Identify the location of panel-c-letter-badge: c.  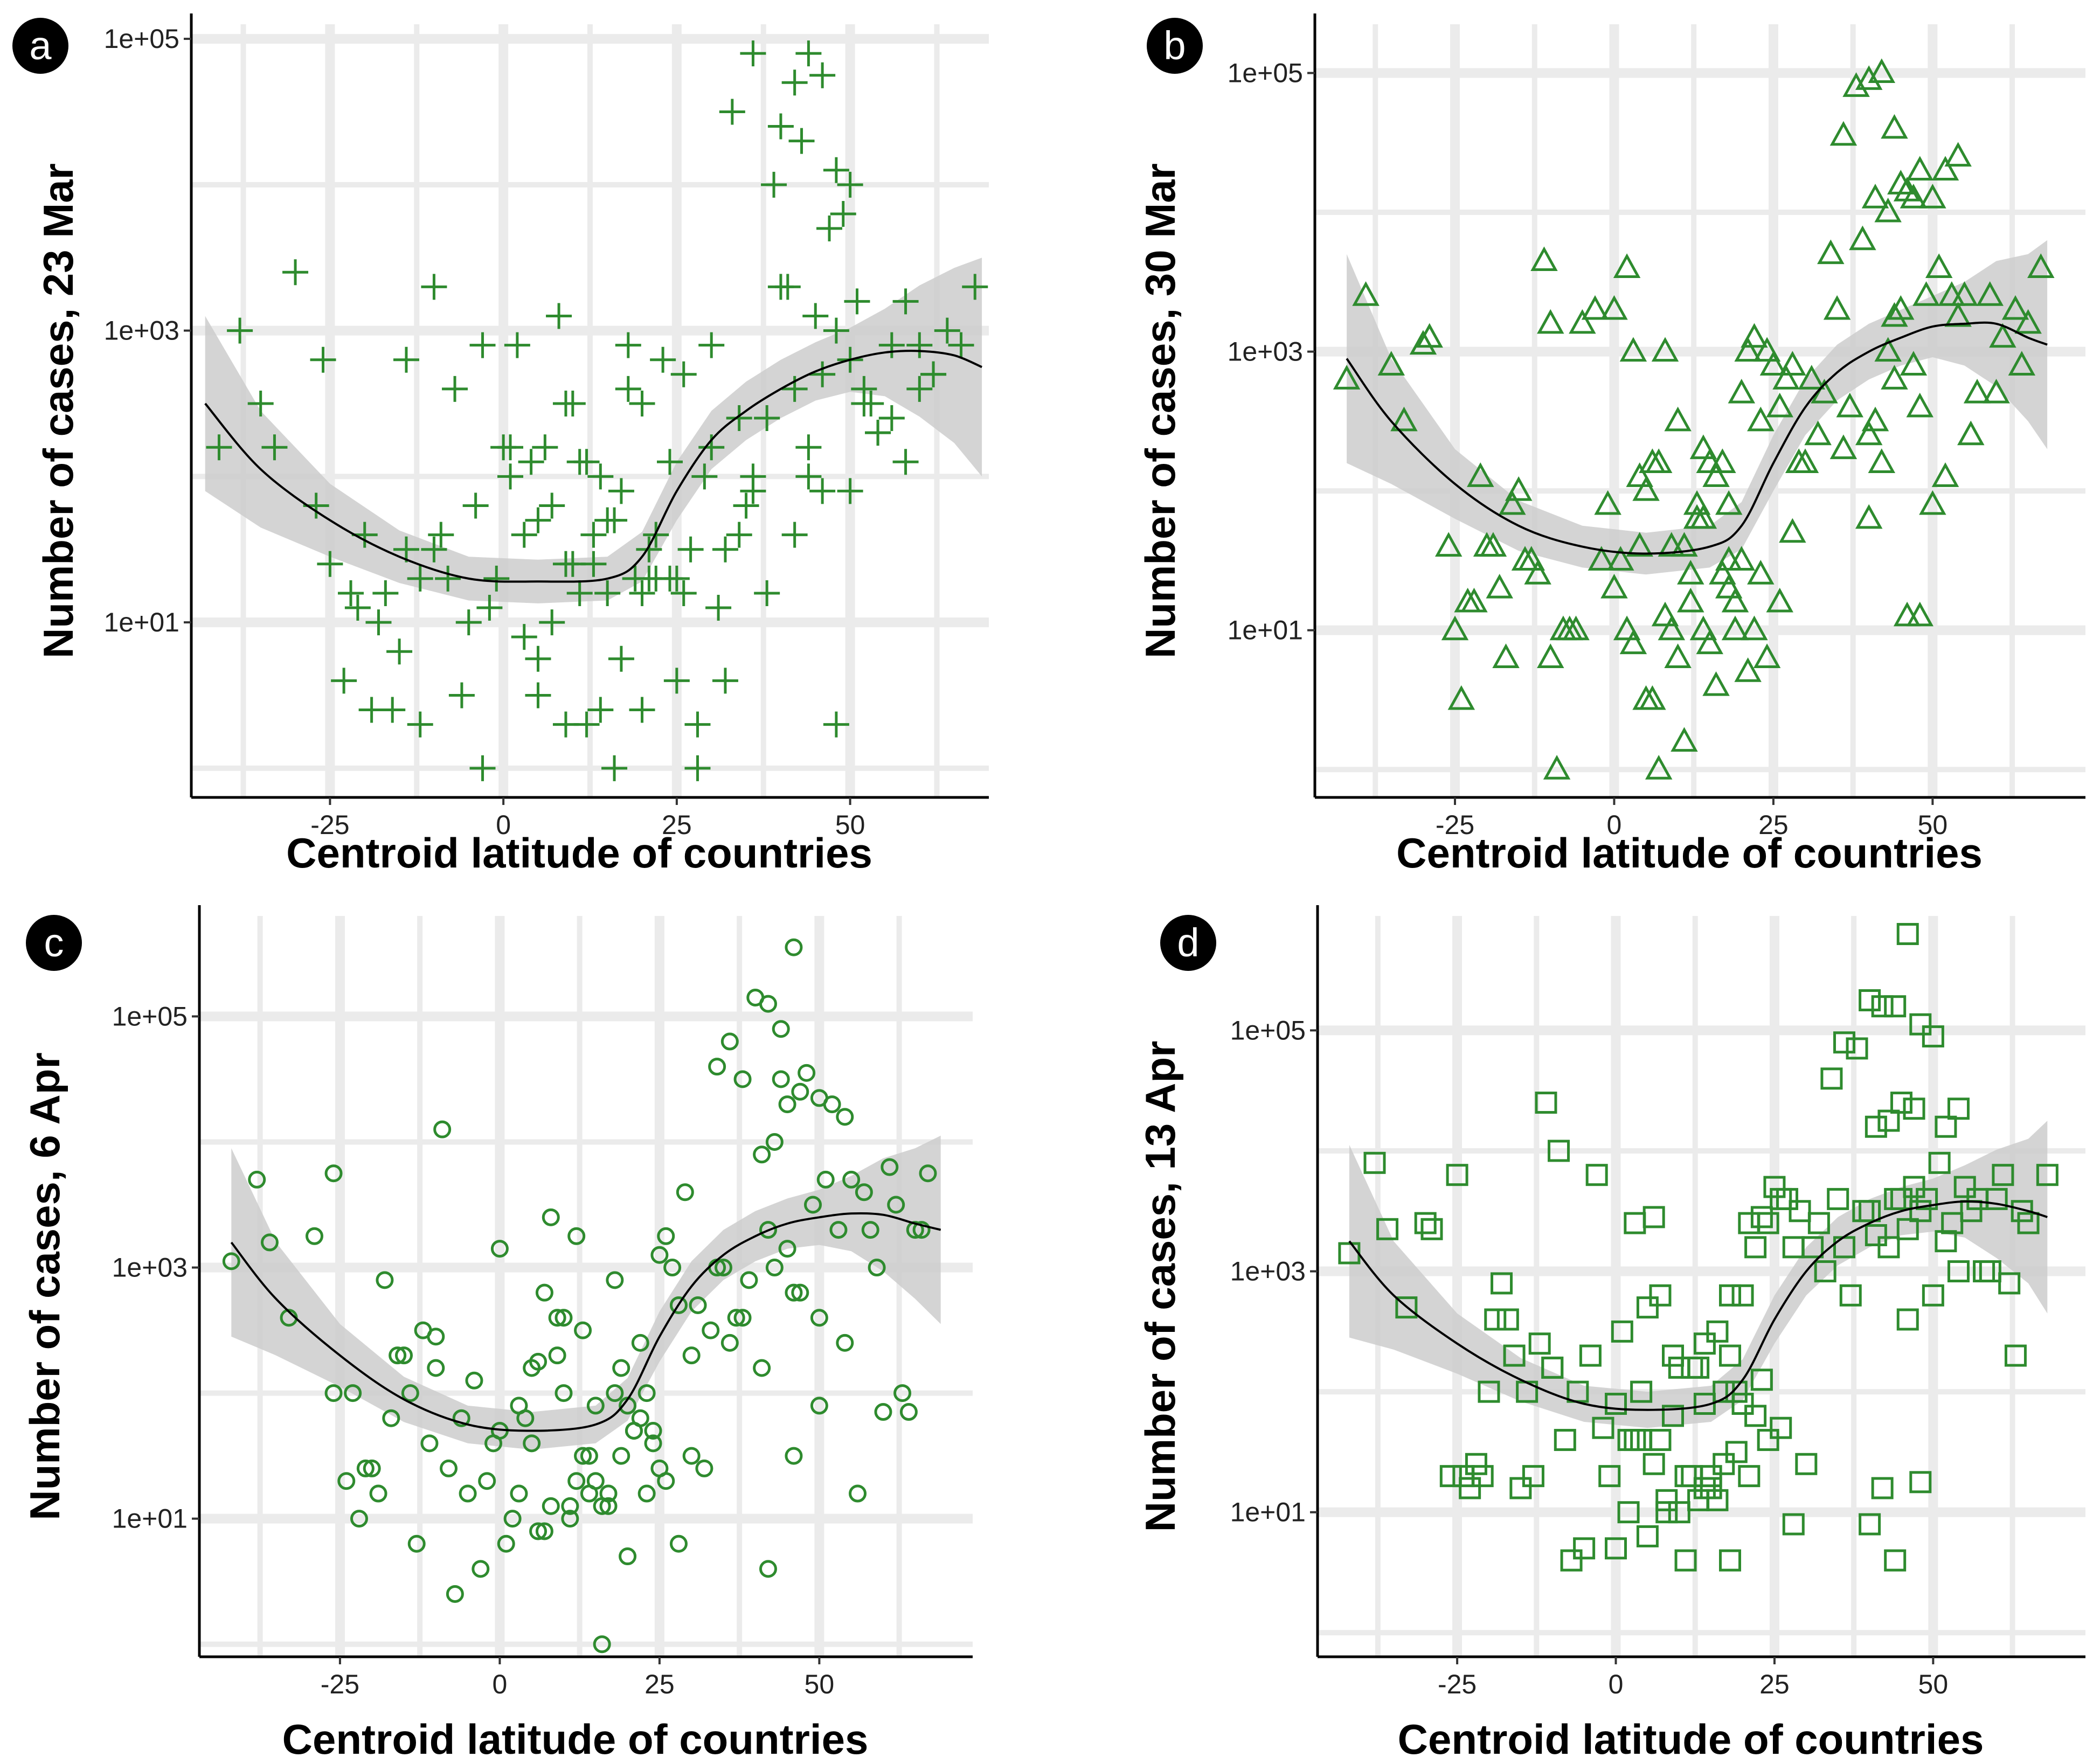
(54, 943).